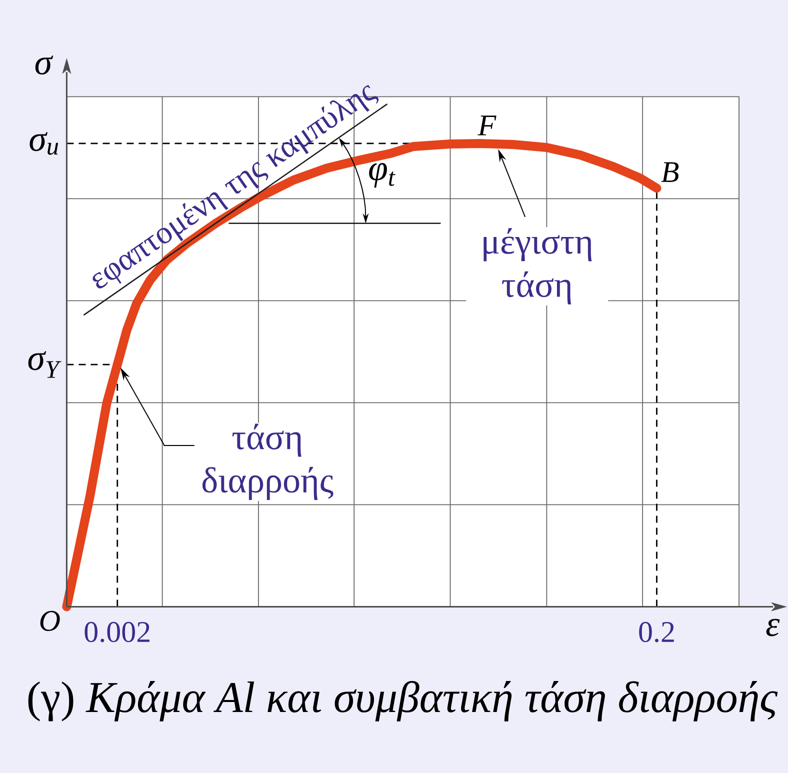 This screenshot has height=773, width=788. I want to click on ref-line-label: σ$_{u}$, so click(44, 143).